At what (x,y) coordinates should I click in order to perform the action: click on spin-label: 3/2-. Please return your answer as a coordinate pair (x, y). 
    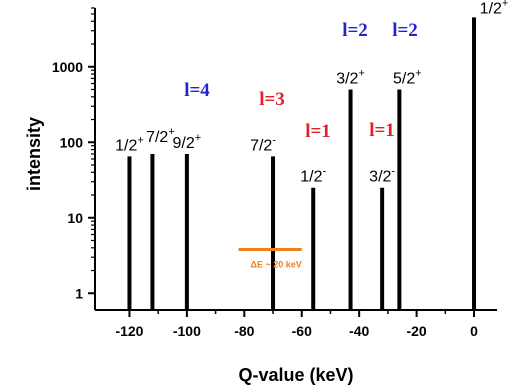
    Looking at the image, I should click on (382, 176).